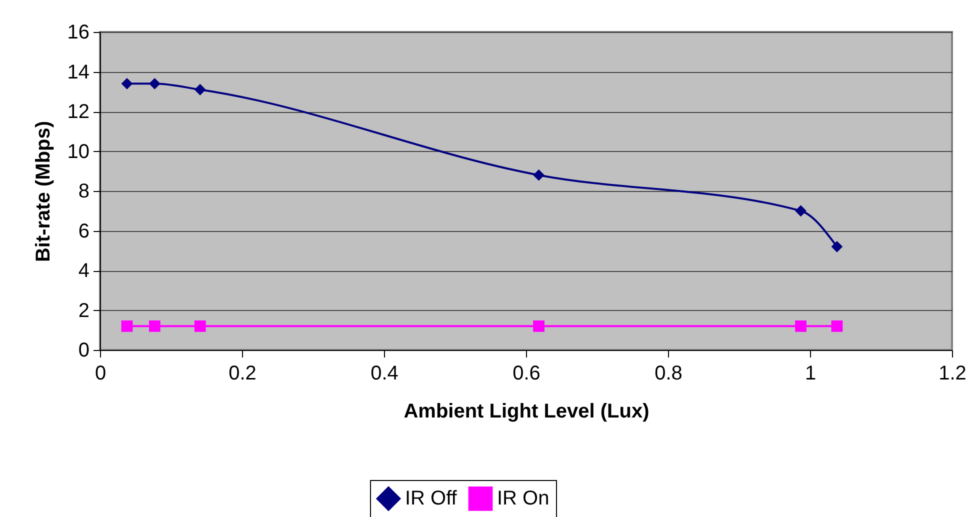 Image resolution: width=972 pixels, height=517 pixels. I want to click on y-axis-title: Bit-rate (Mbps), so click(43, 191).